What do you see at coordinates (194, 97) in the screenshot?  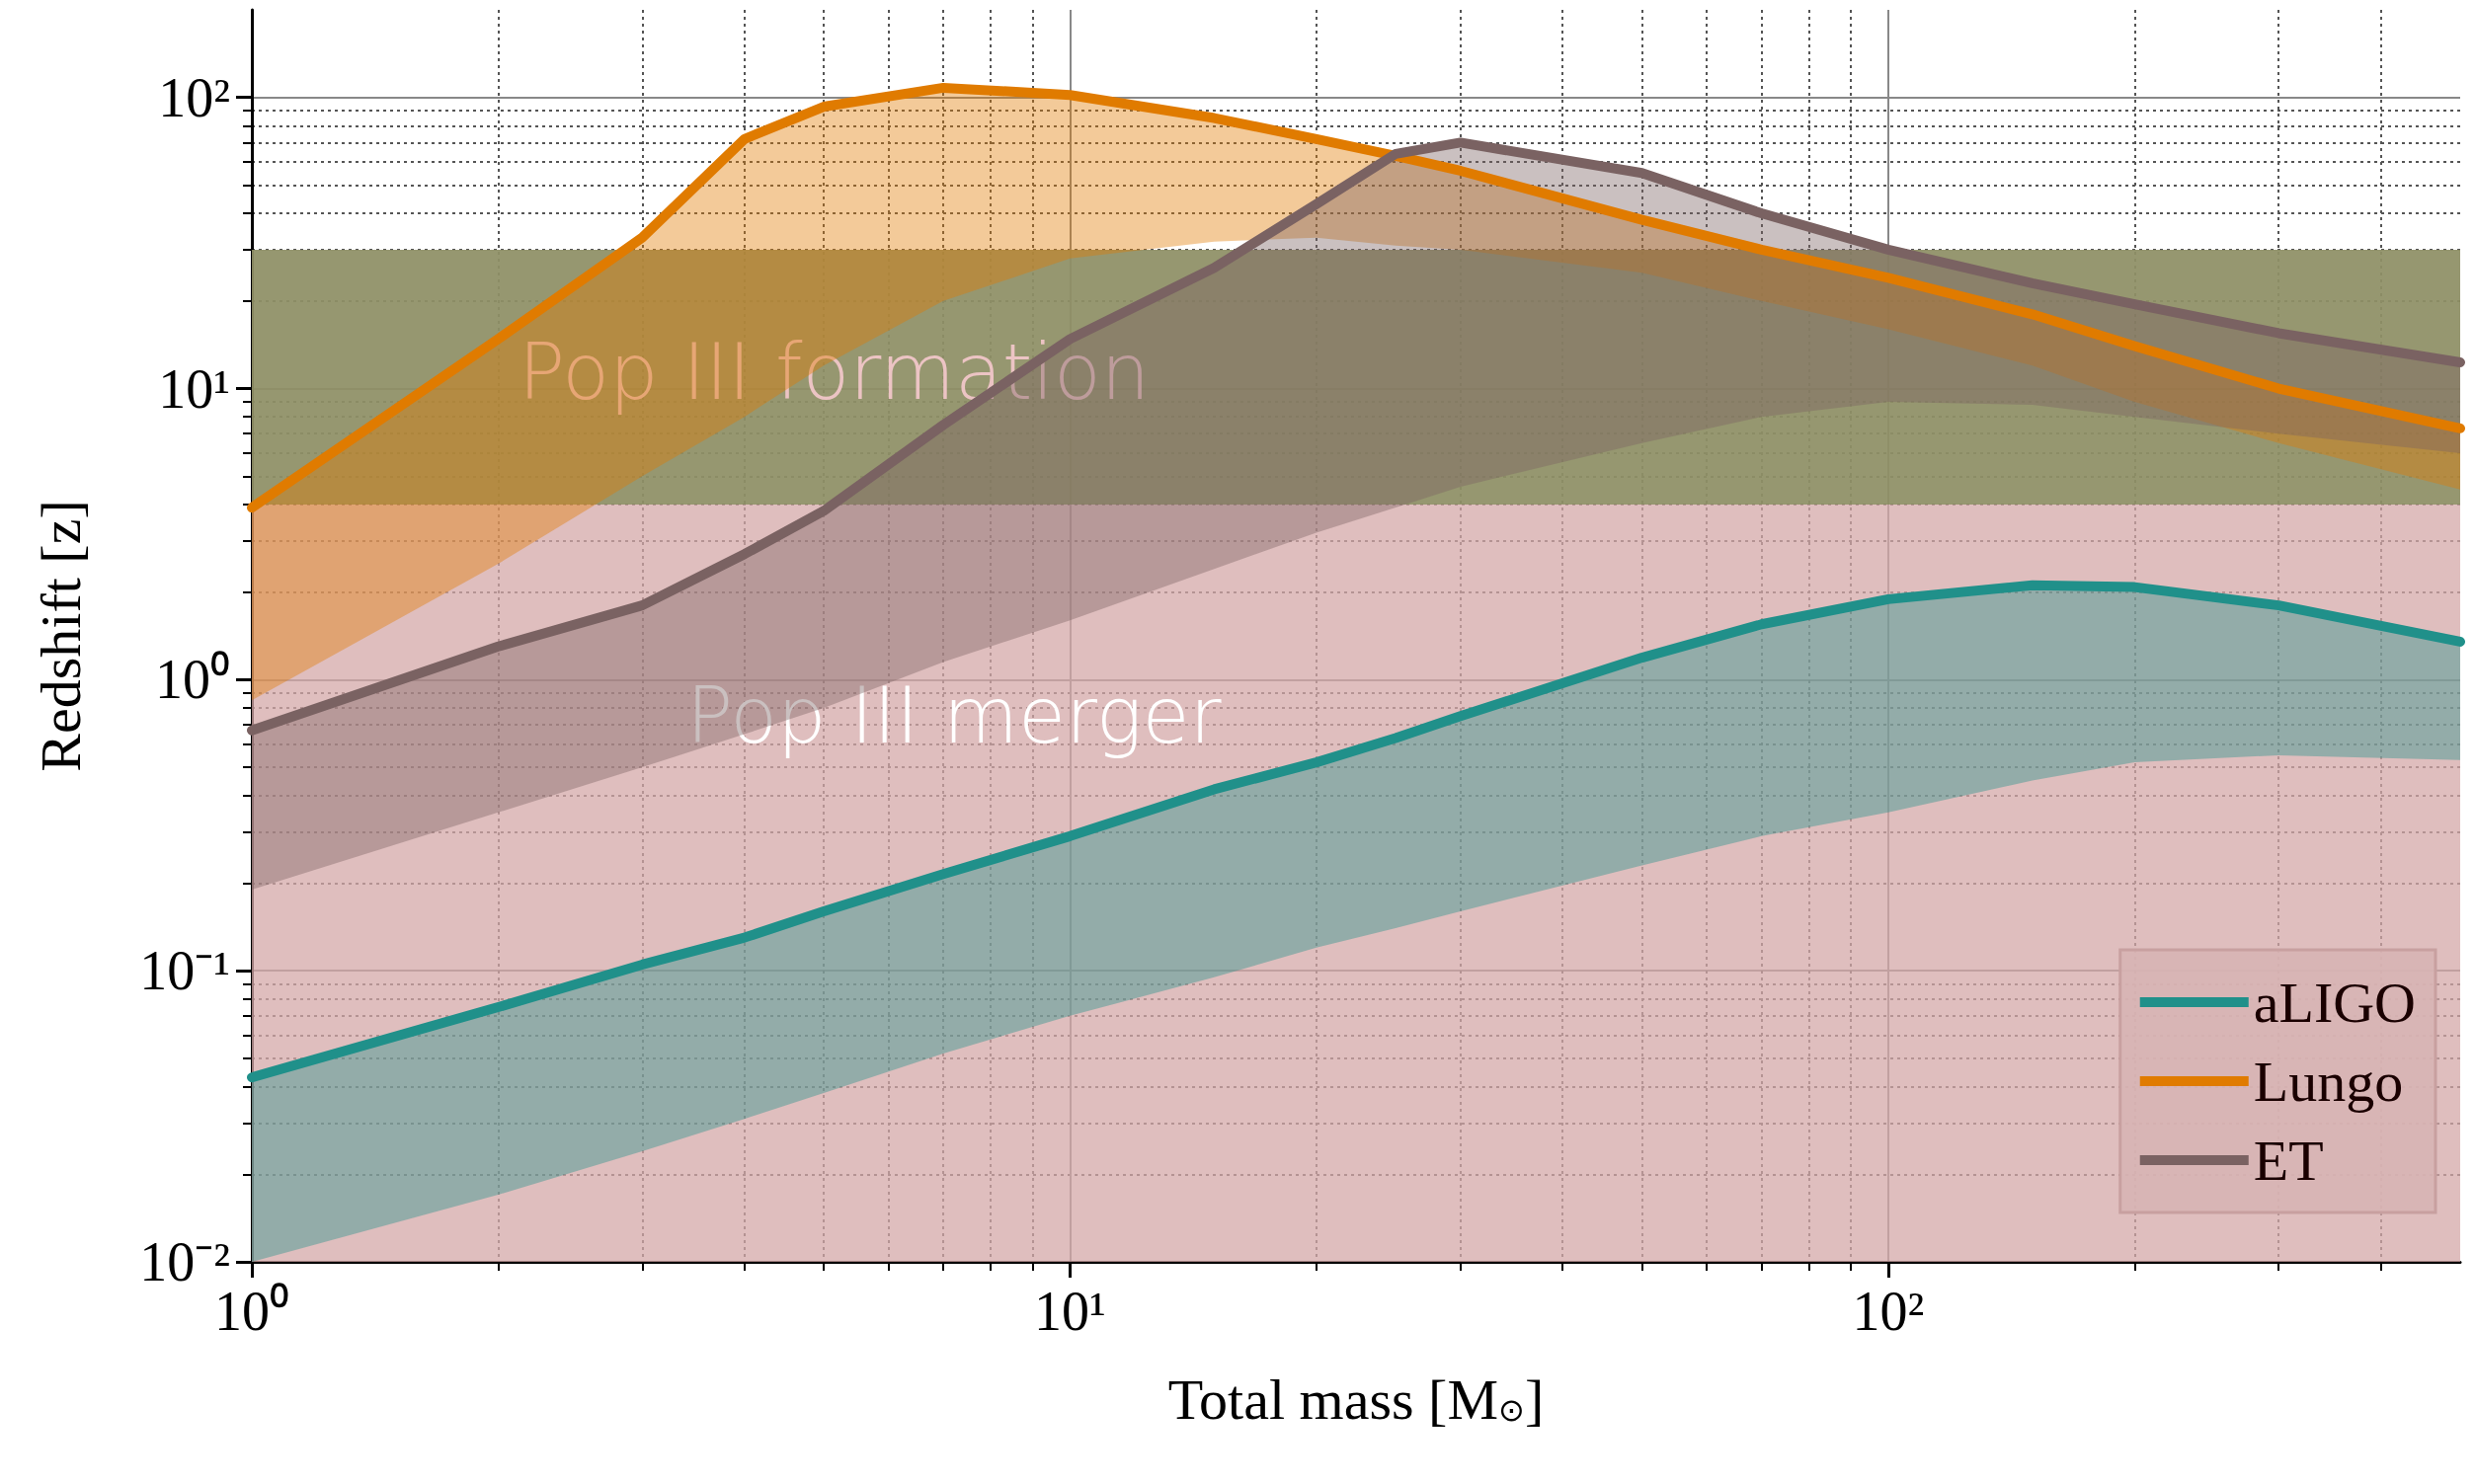 I see `y-tick-label: 10²` at bounding box center [194, 97].